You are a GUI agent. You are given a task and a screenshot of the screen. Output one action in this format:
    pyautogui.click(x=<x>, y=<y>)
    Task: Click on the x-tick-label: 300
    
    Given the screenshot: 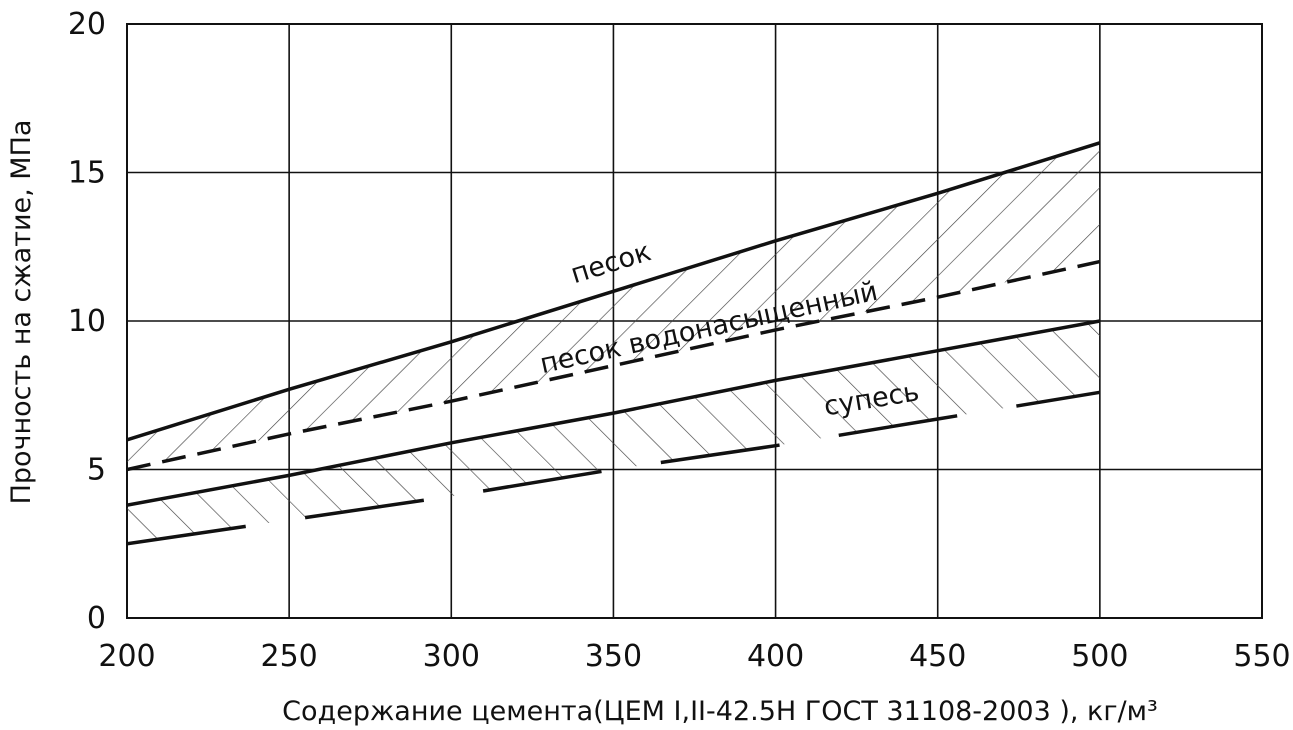 What is the action you would take?
    pyautogui.click(x=451, y=656)
    